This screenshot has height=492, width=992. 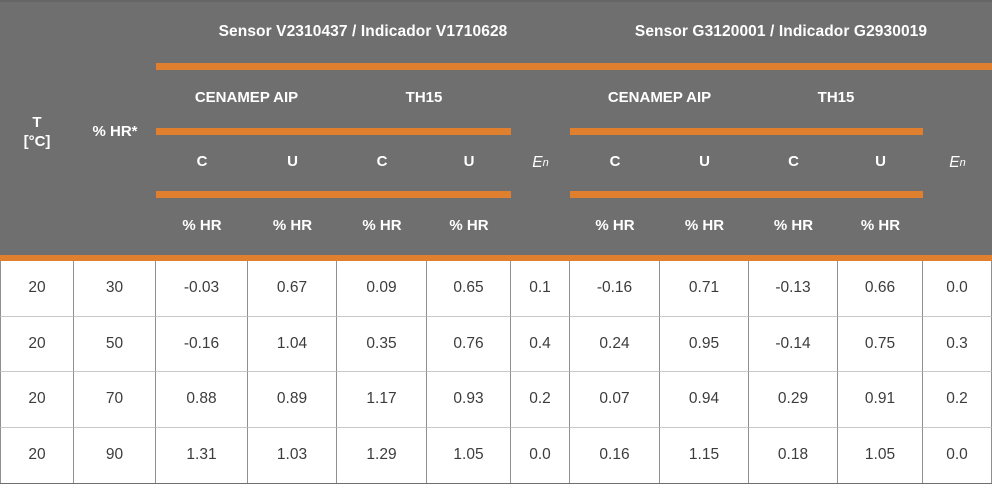 I want to click on method-header-th15-1: TH15, so click(x=424, y=98).